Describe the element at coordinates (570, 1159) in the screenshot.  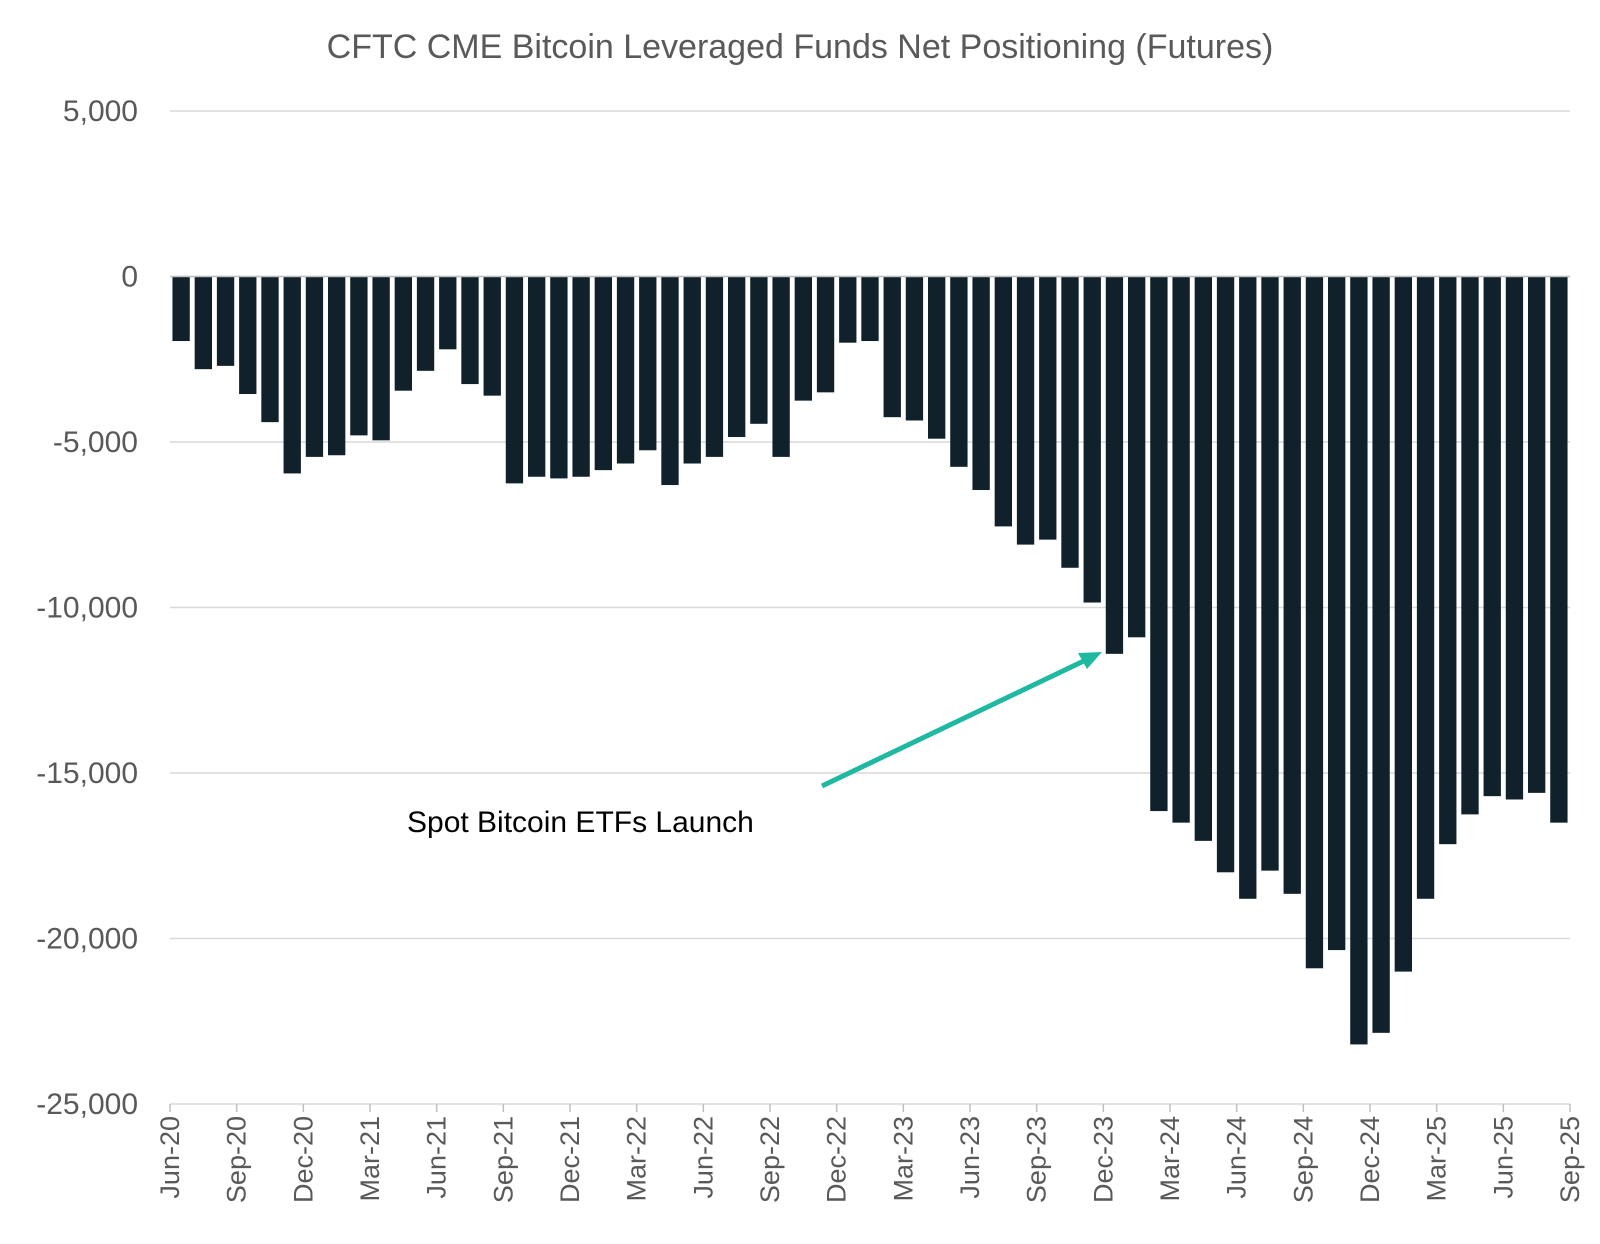
I see `x-tick-label: Dec-21` at that location.